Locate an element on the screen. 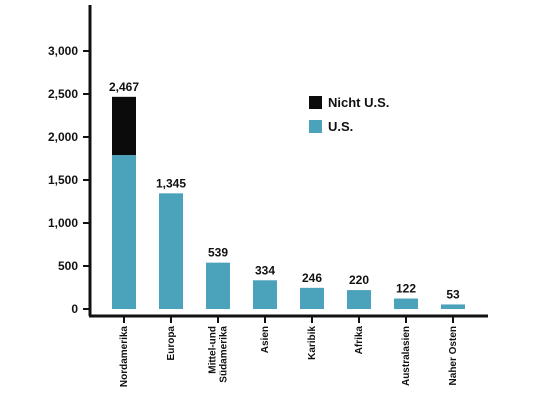 Image resolution: width=534 pixels, height=400 pixels. legend-swatch-us is located at coordinates (315, 126).